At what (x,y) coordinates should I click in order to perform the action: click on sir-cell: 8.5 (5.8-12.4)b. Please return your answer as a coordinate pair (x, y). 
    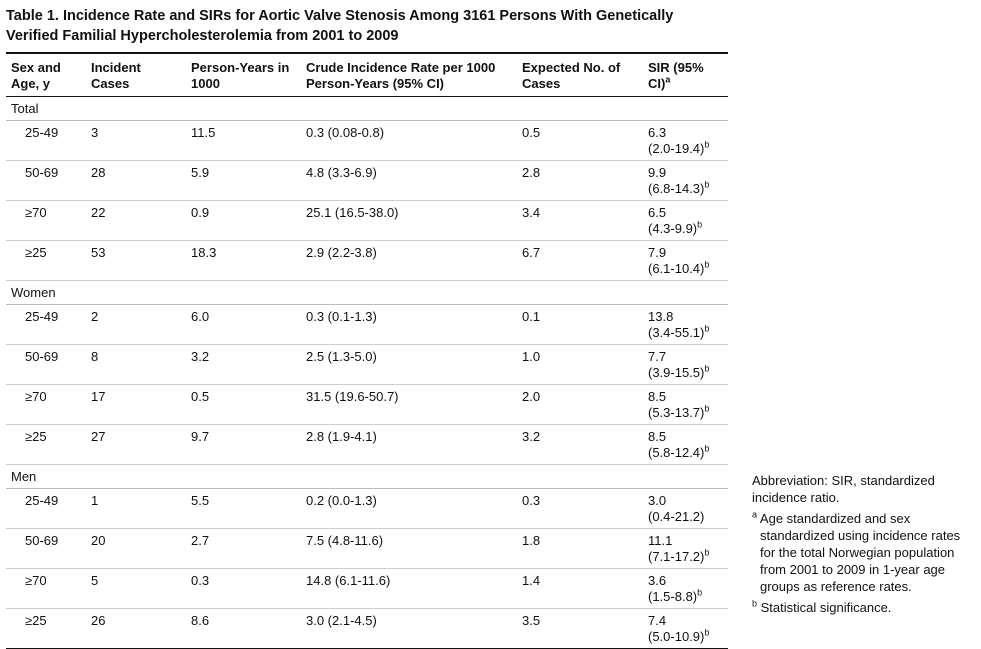
    Looking at the image, I should click on (685, 444).